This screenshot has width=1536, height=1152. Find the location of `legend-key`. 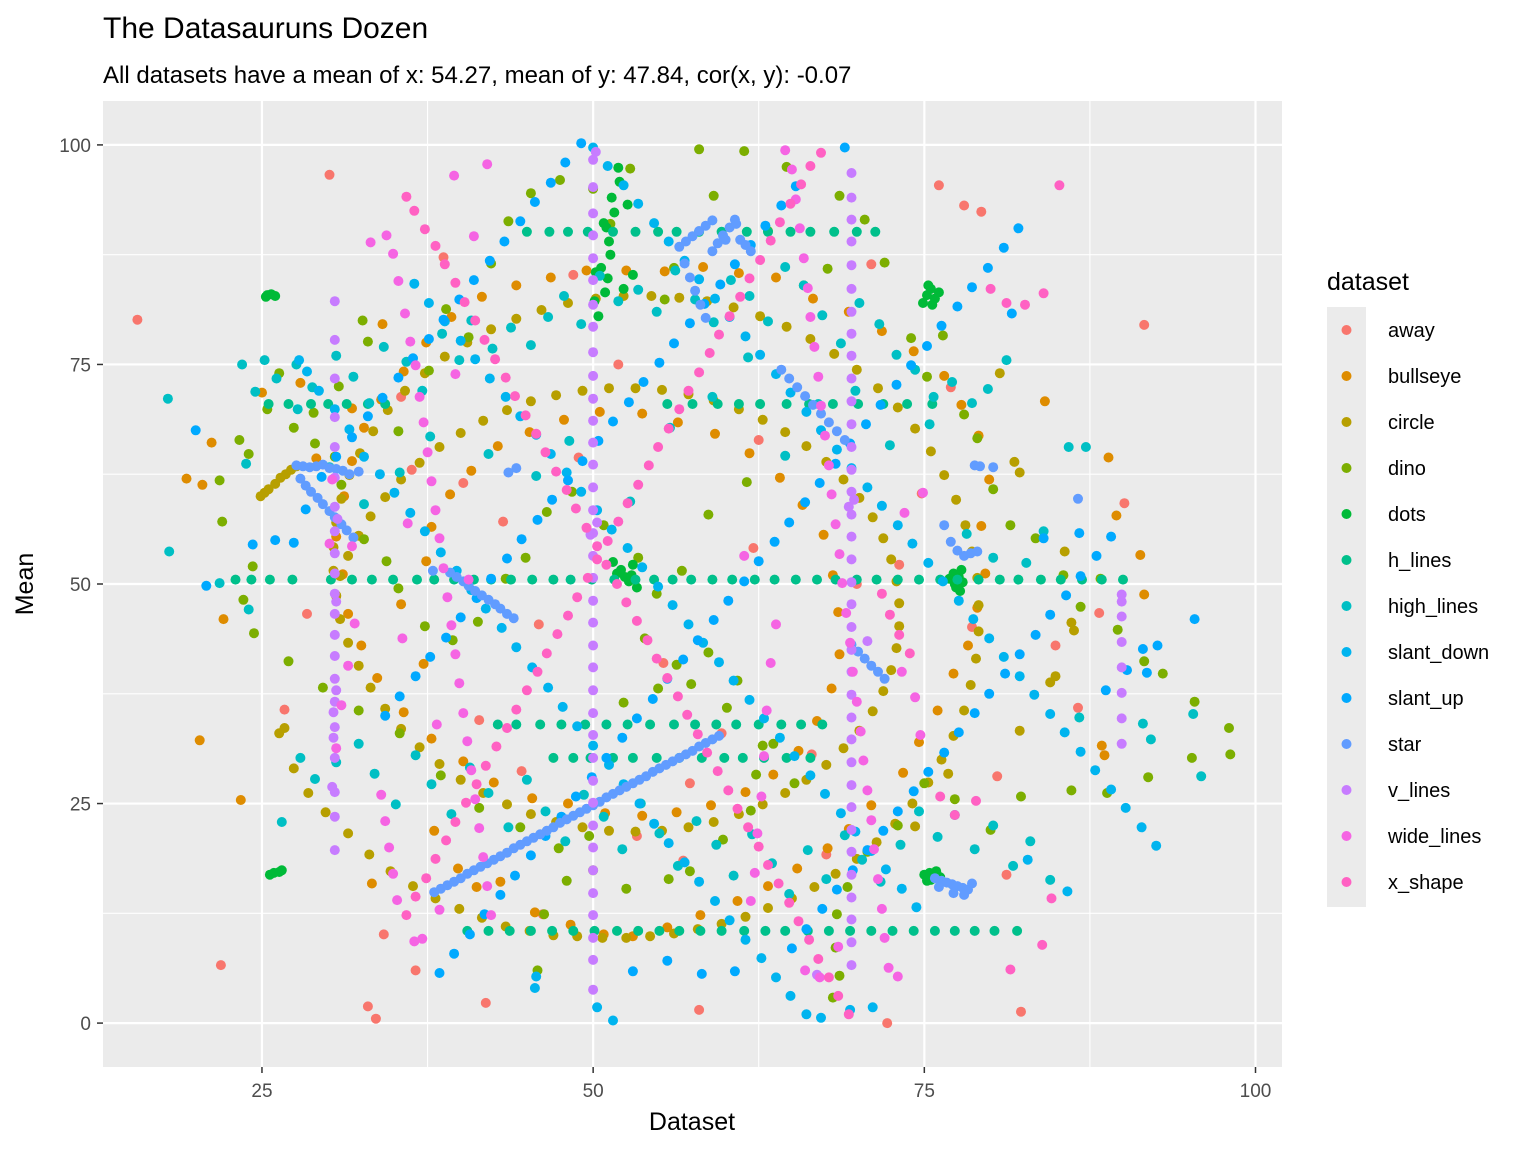

legend-key is located at coordinates (1346, 744).